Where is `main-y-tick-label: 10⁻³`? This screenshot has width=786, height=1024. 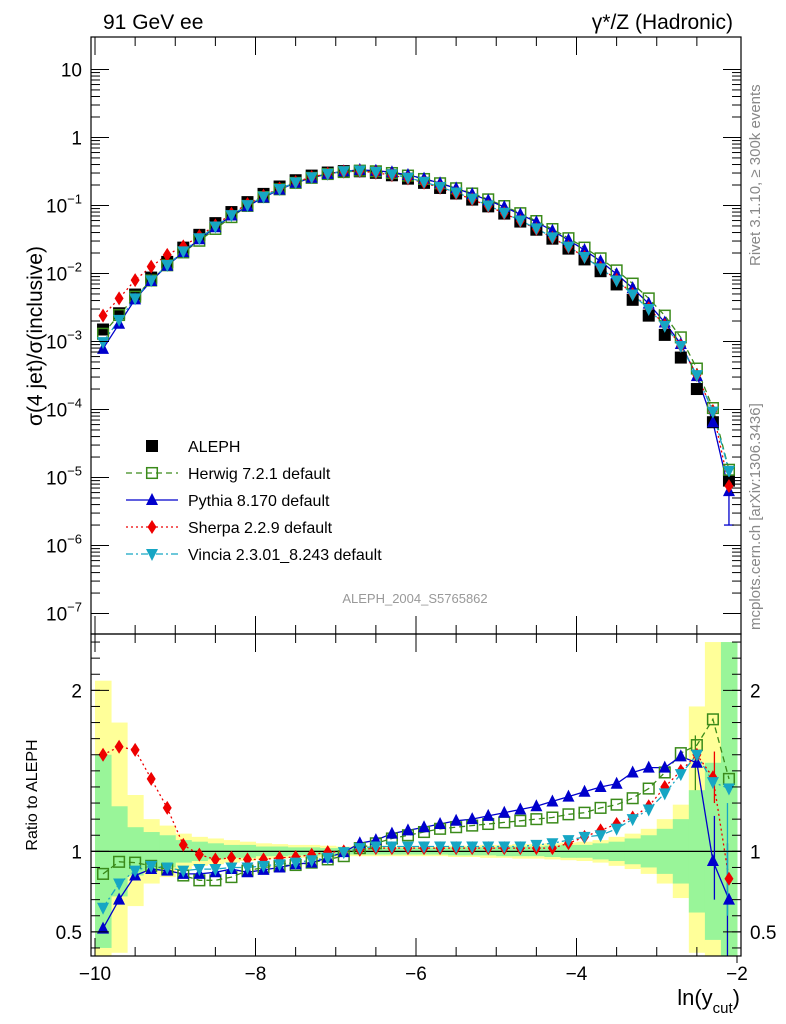
main-y-tick-label: 10⁻³ is located at coordinates (64, 340).